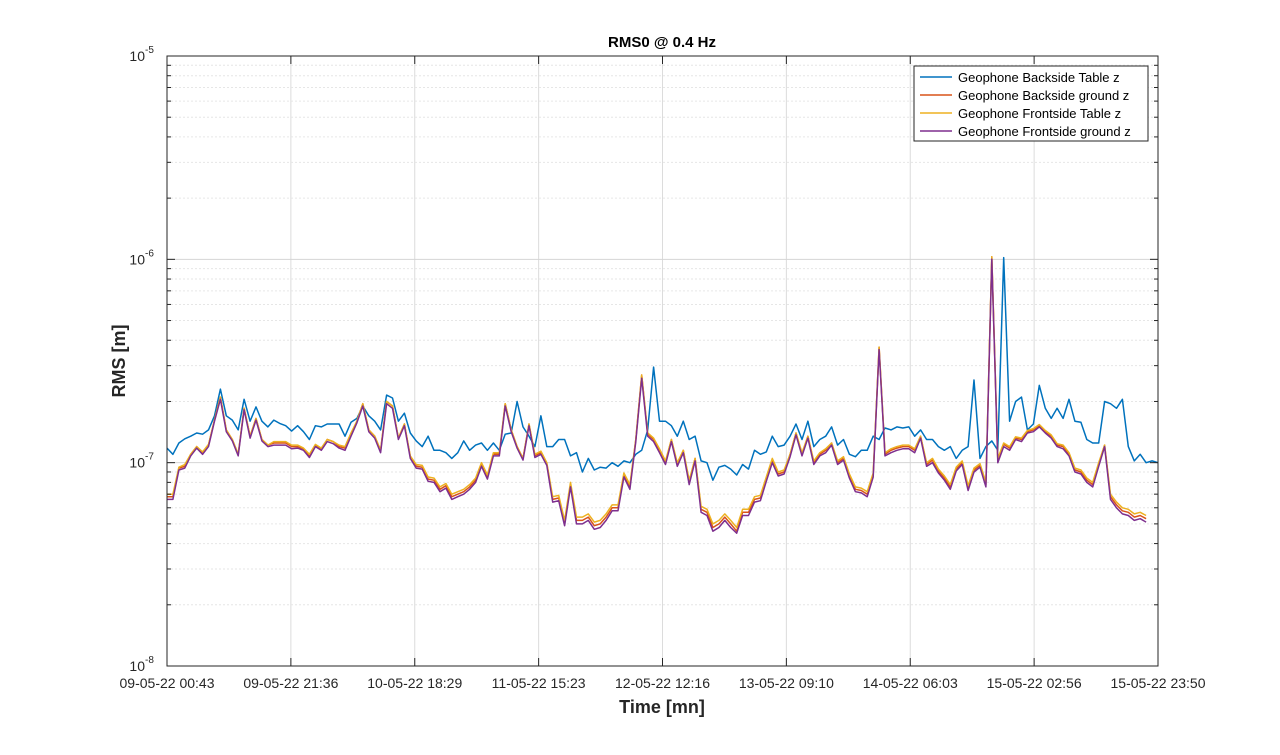 This screenshot has width=1280, height=755. I want to click on chart-title: RMS0 @ 0.4 Hz, so click(662, 42).